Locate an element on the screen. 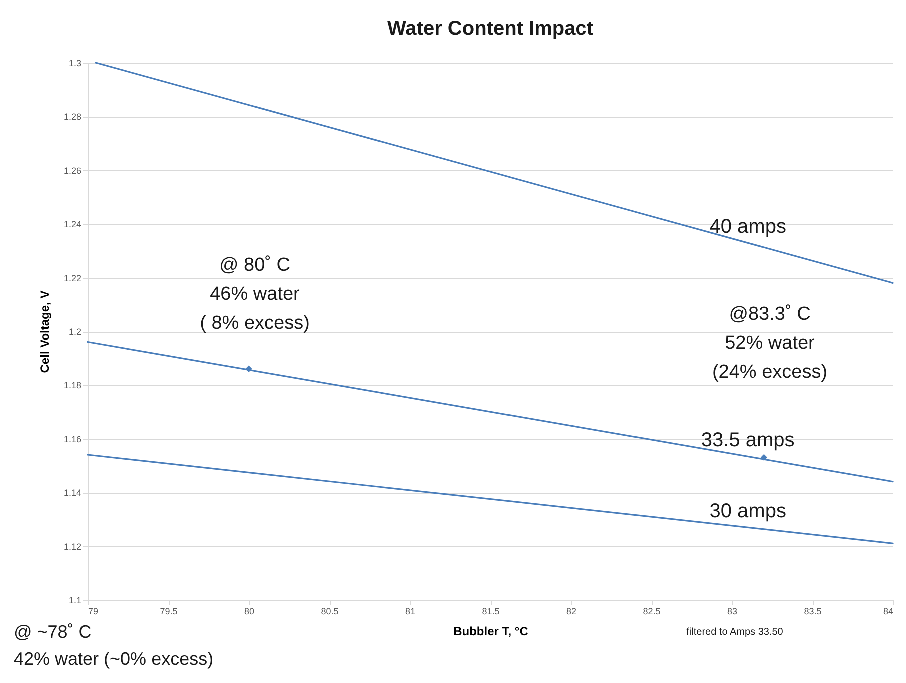 The width and height of the screenshot is (906, 683). x-tick-label: 82 is located at coordinates (571, 611).